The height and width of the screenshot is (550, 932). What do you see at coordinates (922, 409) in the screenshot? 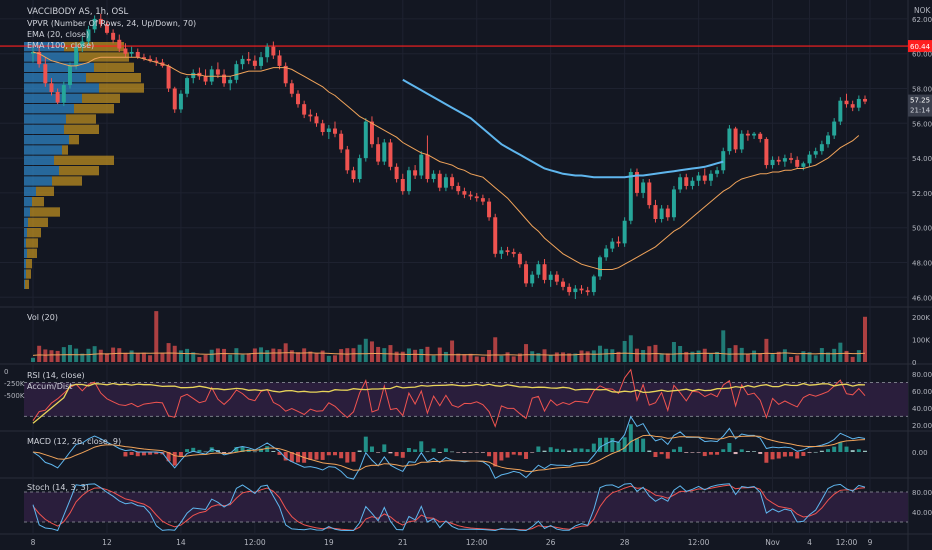
I see `rsi-tick-label: 40.00` at bounding box center [922, 409].